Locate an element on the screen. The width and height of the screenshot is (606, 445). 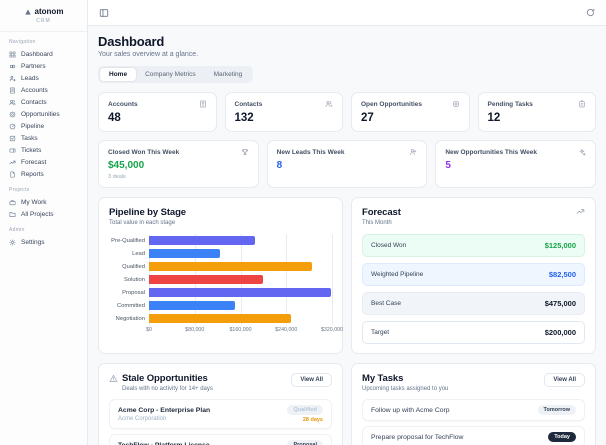
tasks-view-all-button: View All is located at coordinates (564, 380).